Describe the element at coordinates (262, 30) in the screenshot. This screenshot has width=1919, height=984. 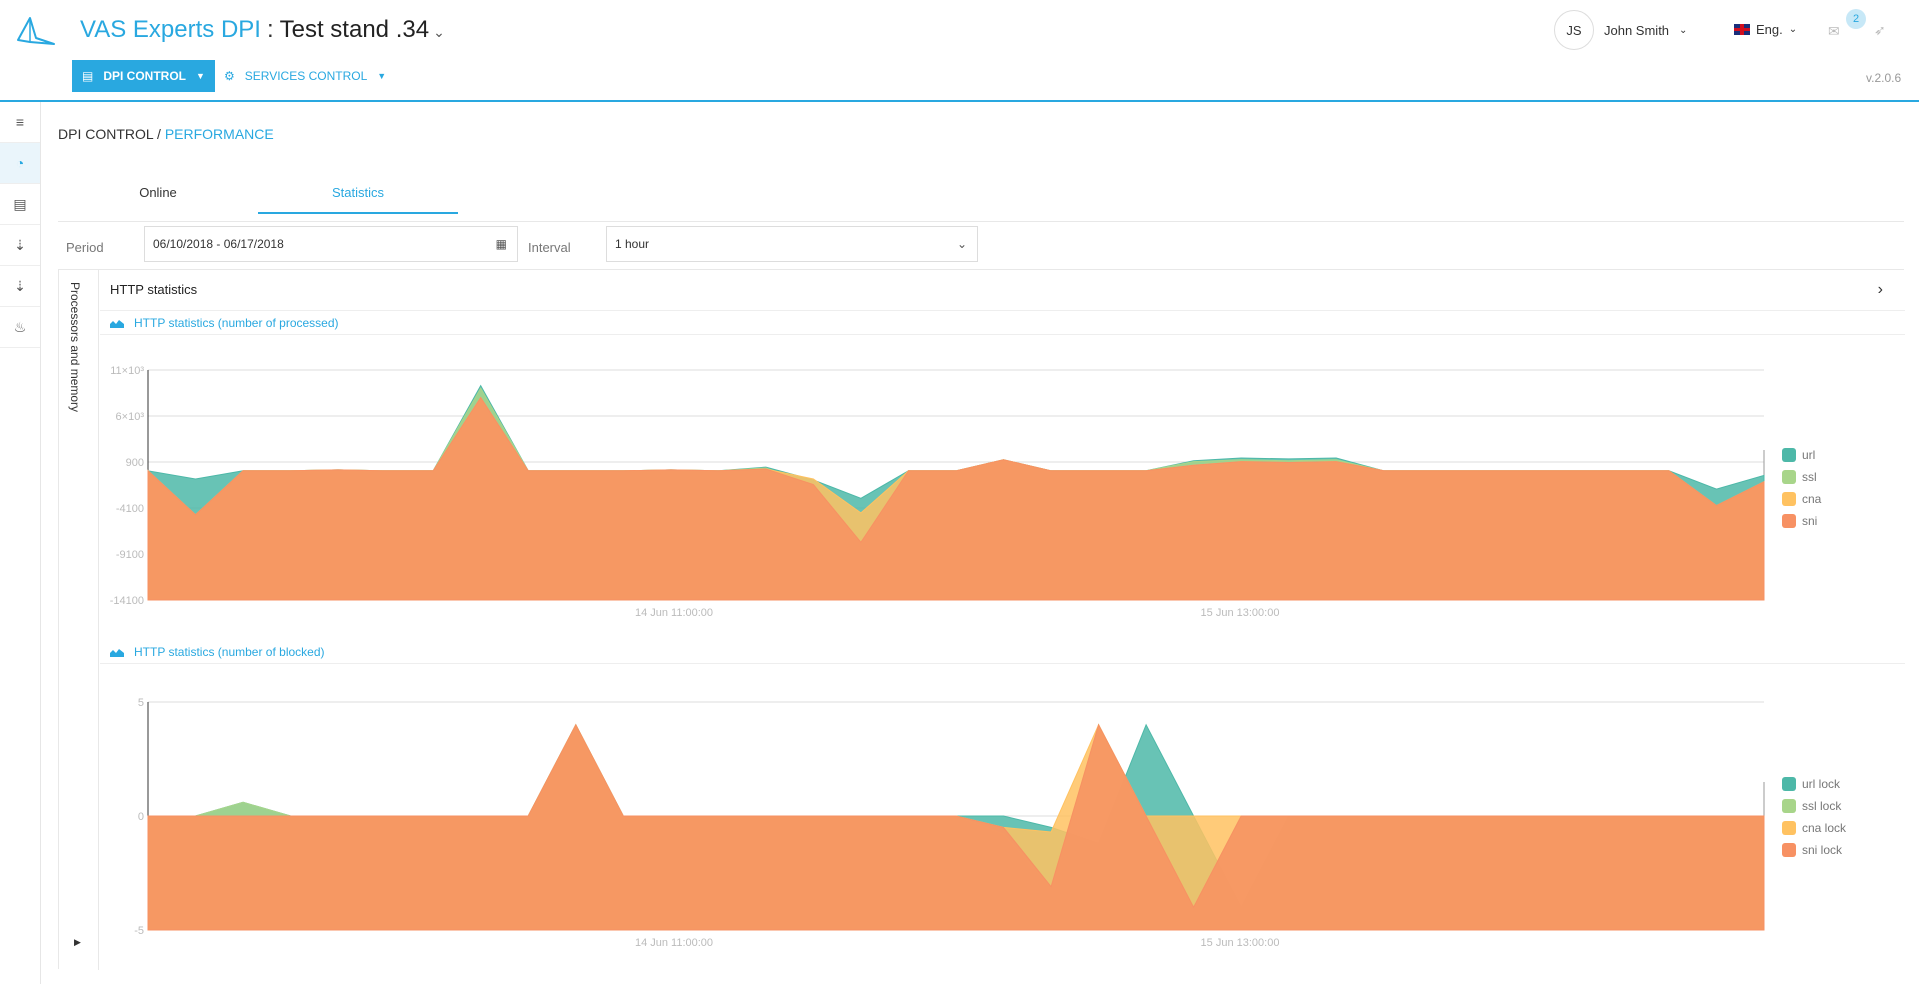
I see `app-title: VAS Experts DPI: Test stand .34 ⌄` at that location.